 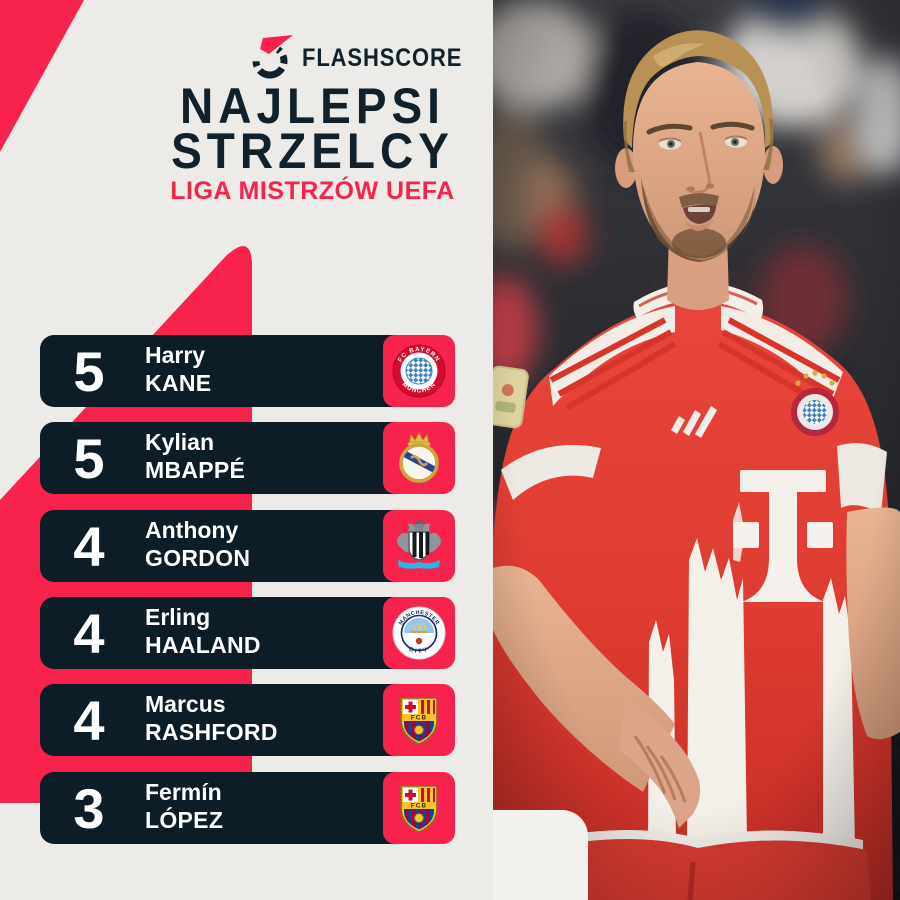 I want to click on manchester-city-badge, so click(x=419, y=633).